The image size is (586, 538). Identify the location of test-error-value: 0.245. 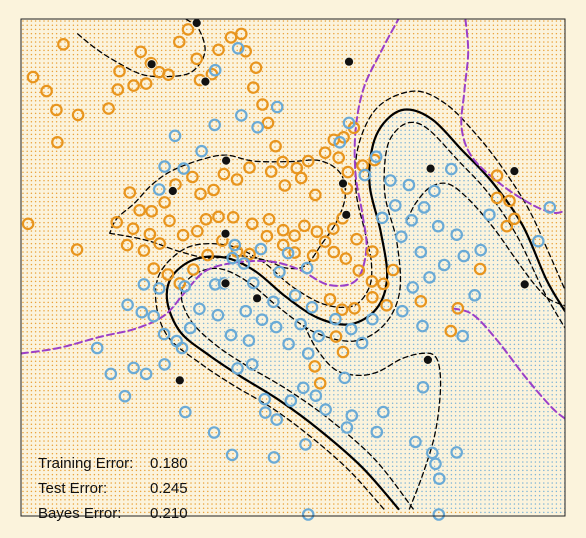
(169, 488).